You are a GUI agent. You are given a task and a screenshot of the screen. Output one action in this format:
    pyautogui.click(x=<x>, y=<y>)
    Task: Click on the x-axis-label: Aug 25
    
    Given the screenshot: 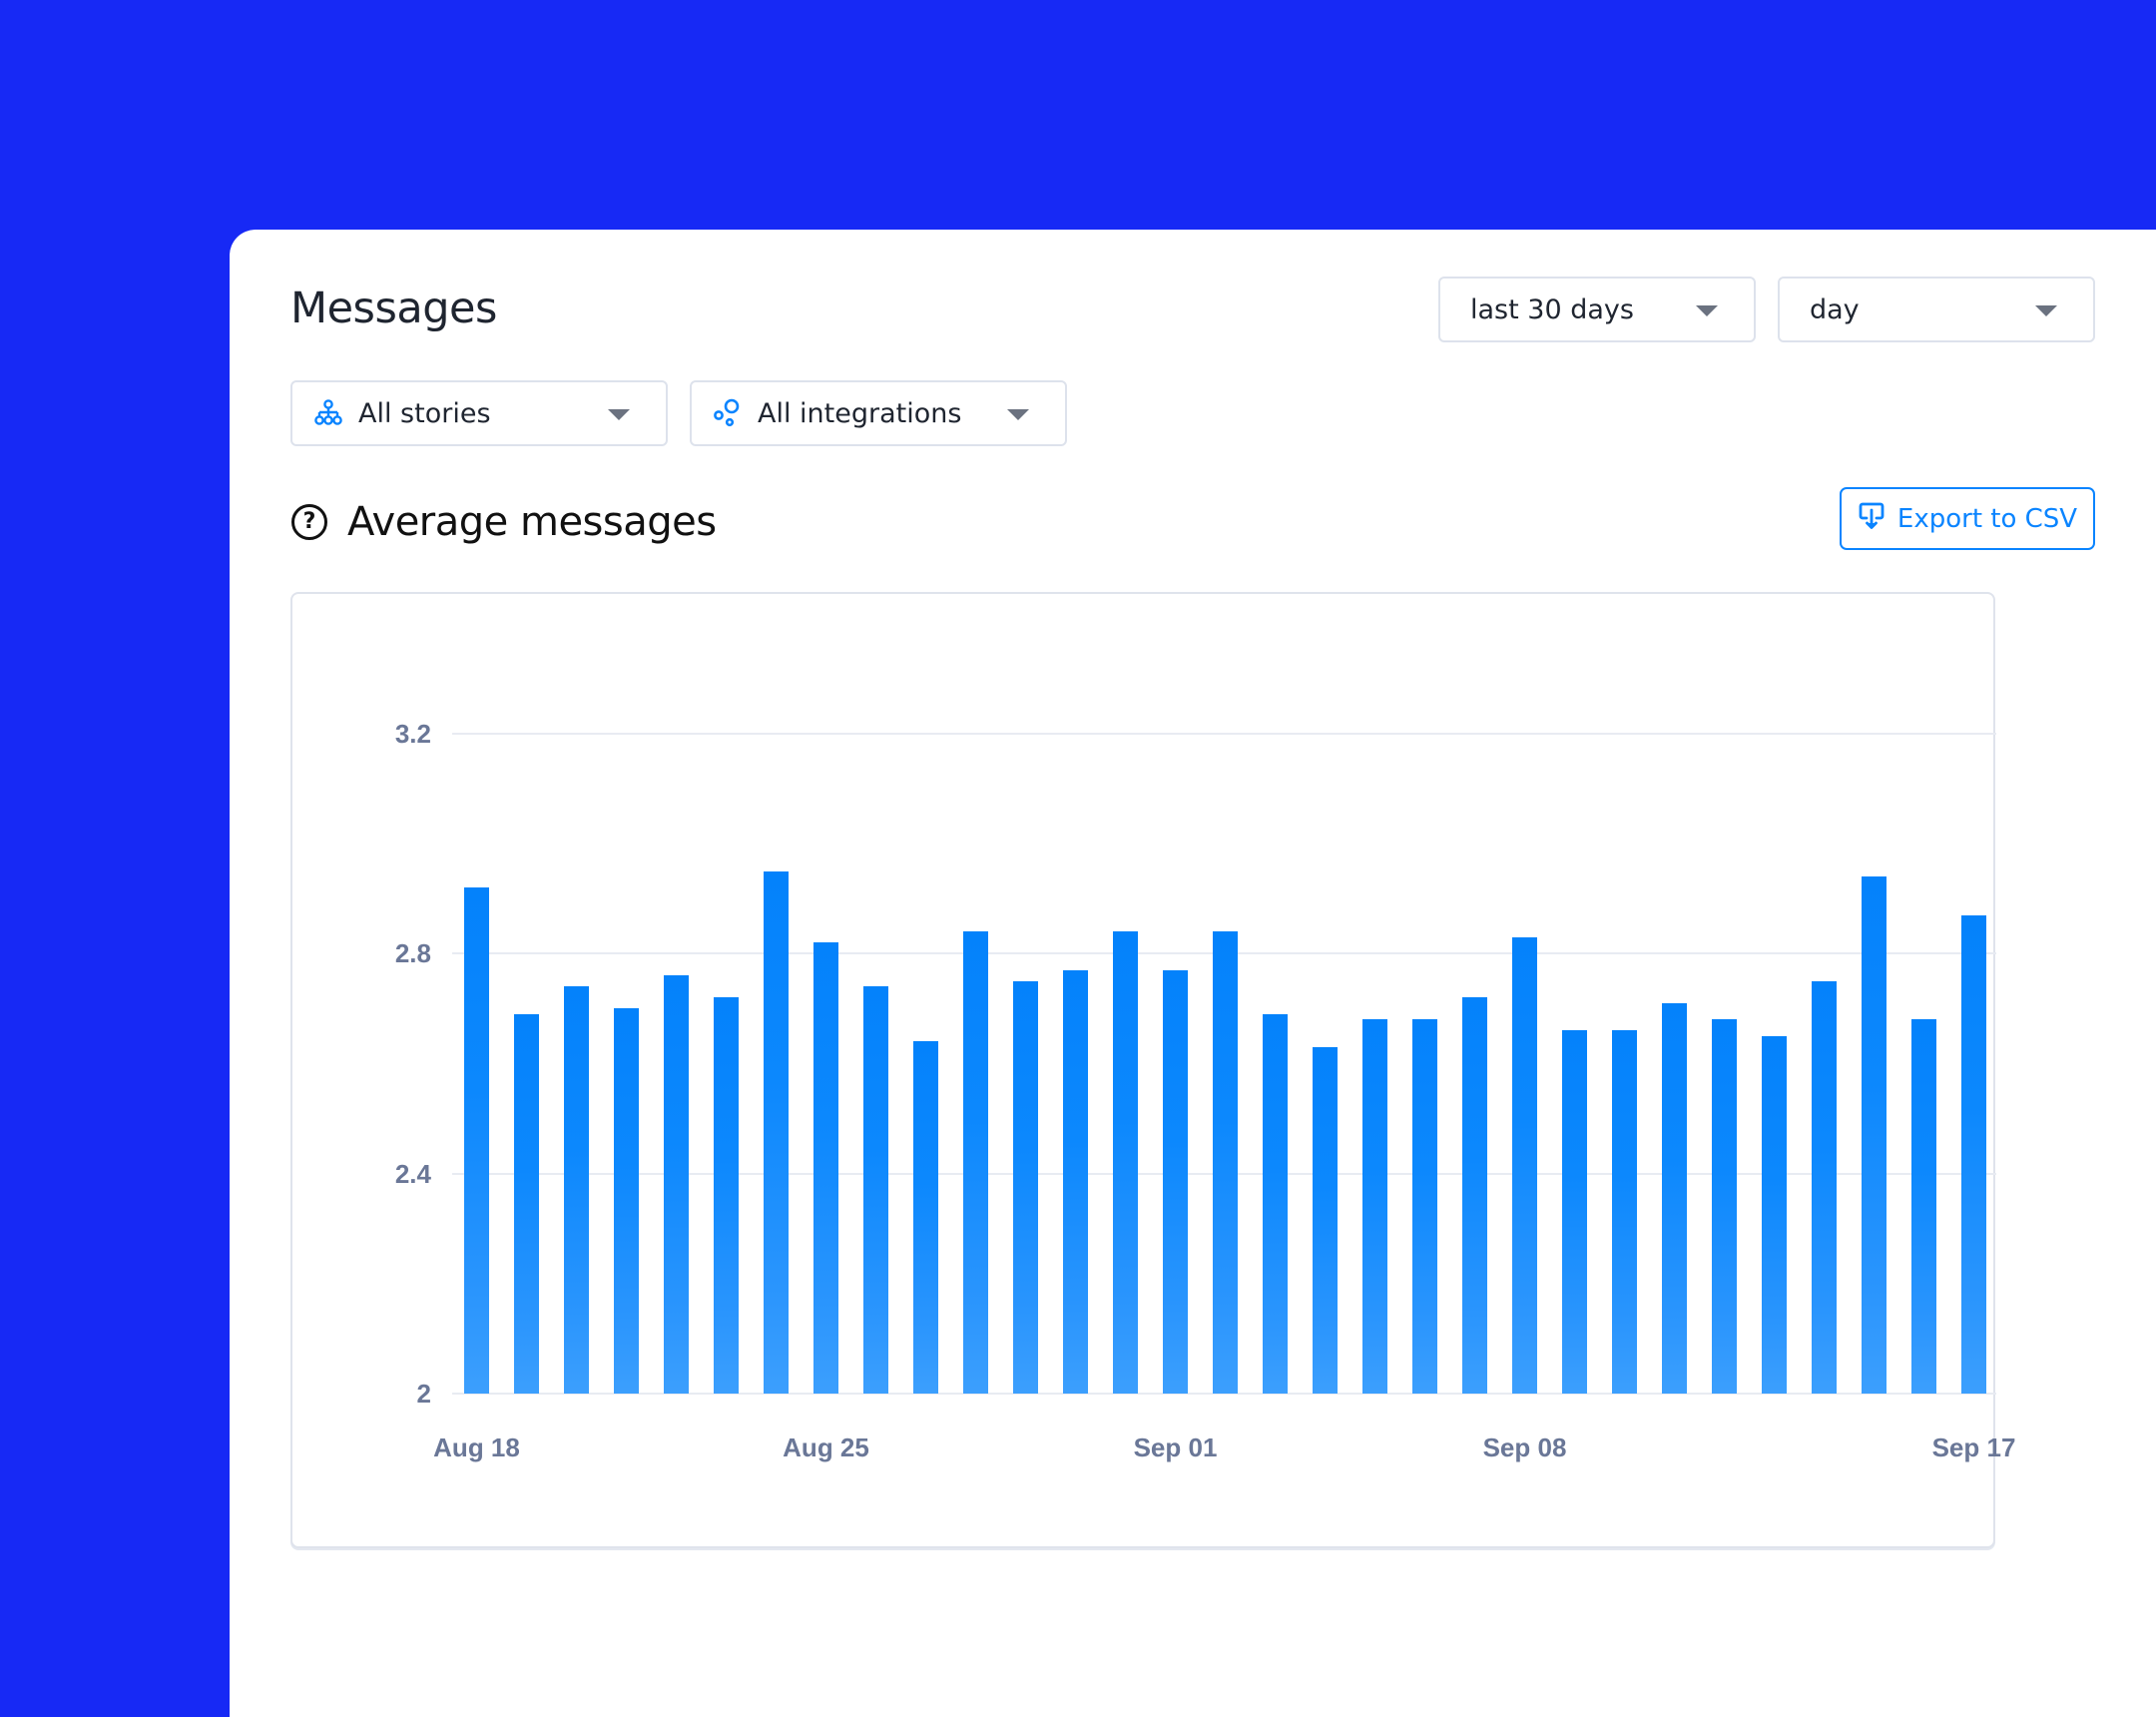 What is the action you would take?
    pyautogui.click(x=826, y=1447)
    